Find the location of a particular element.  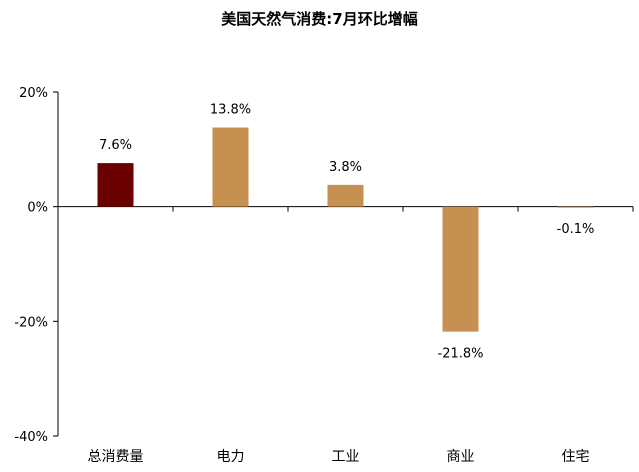

x-tick-label: 住宅 is located at coordinates (576, 457).